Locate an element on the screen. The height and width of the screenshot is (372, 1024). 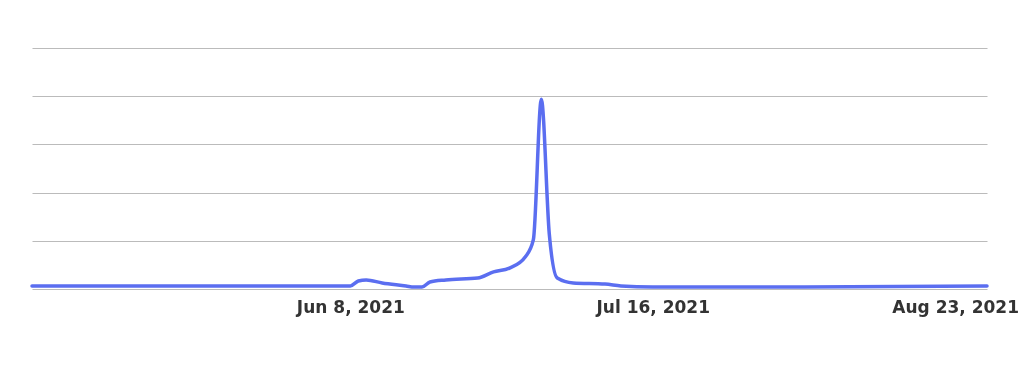
x-tick-label: Aug 23, 2021 is located at coordinates (956, 306).